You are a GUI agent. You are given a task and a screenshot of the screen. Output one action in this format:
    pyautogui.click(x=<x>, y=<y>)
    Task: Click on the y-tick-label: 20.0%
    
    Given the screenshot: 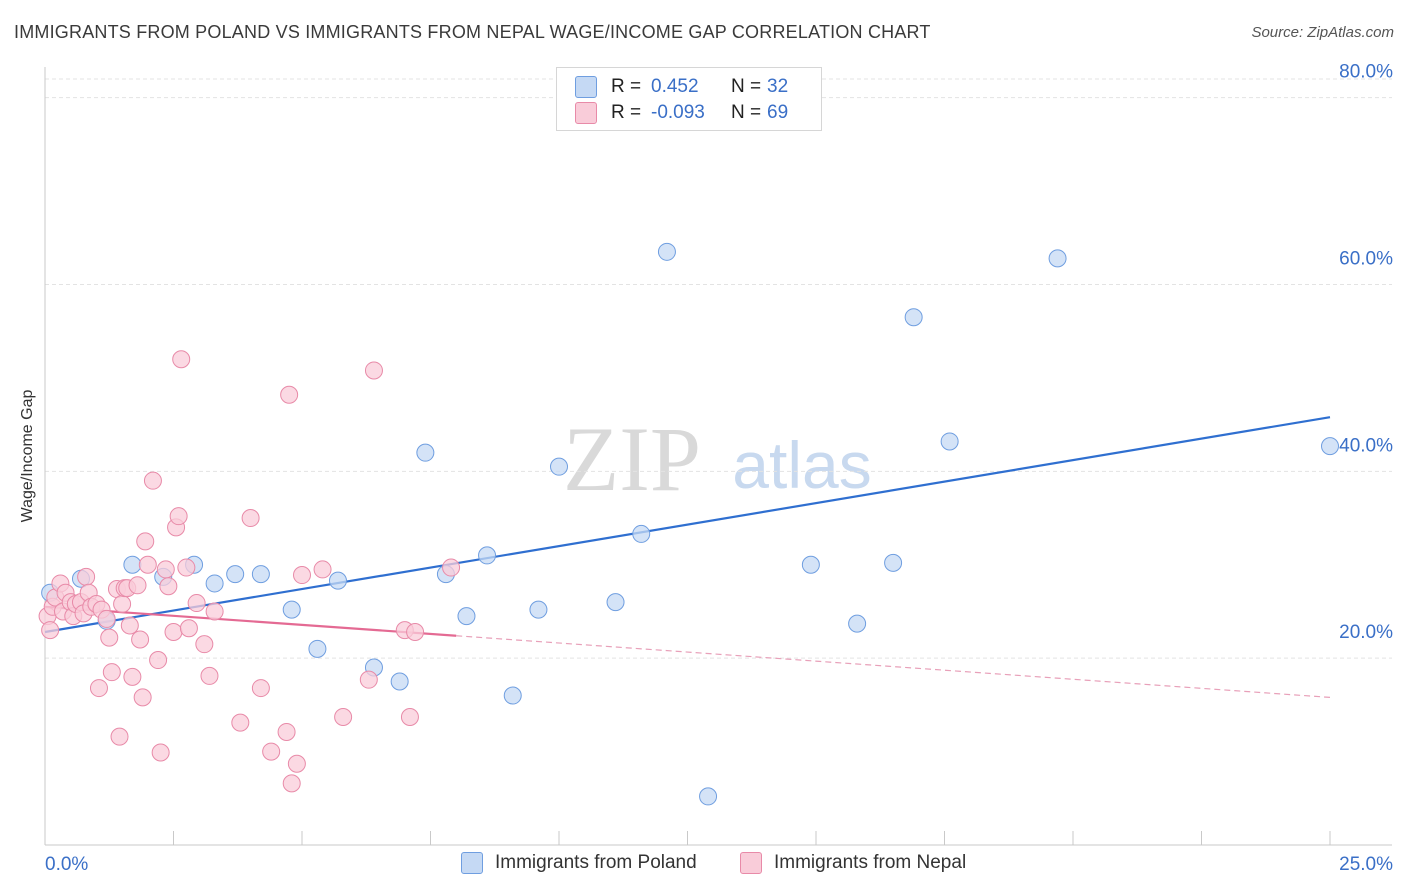 What is the action you would take?
    pyautogui.click(x=1366, y=632)
    